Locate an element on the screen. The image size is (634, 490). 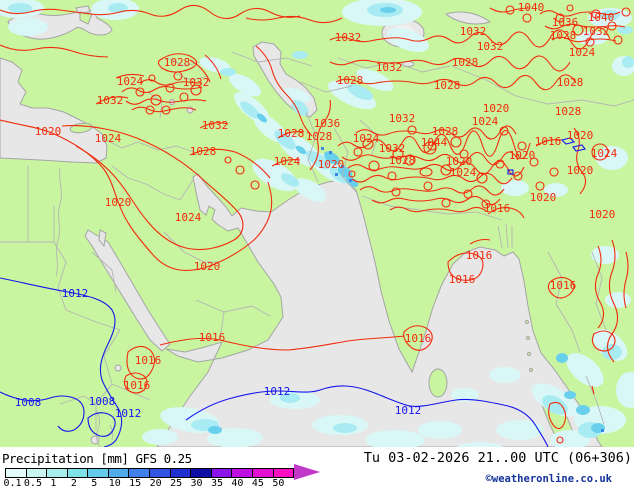
colorbar-tick: 40 is located at coordinates (237, 483).